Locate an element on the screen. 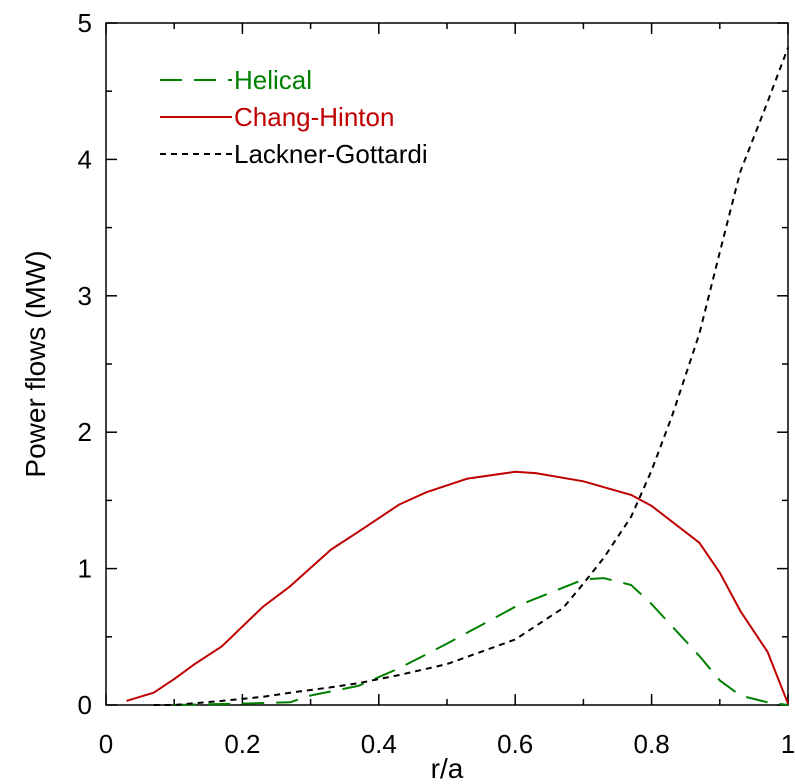 Image resolution: width=795 pixels, height=784 pixels. legend: Helical Chang-Hinton Lackner-Gottardi is located at coordinates (294, 117).